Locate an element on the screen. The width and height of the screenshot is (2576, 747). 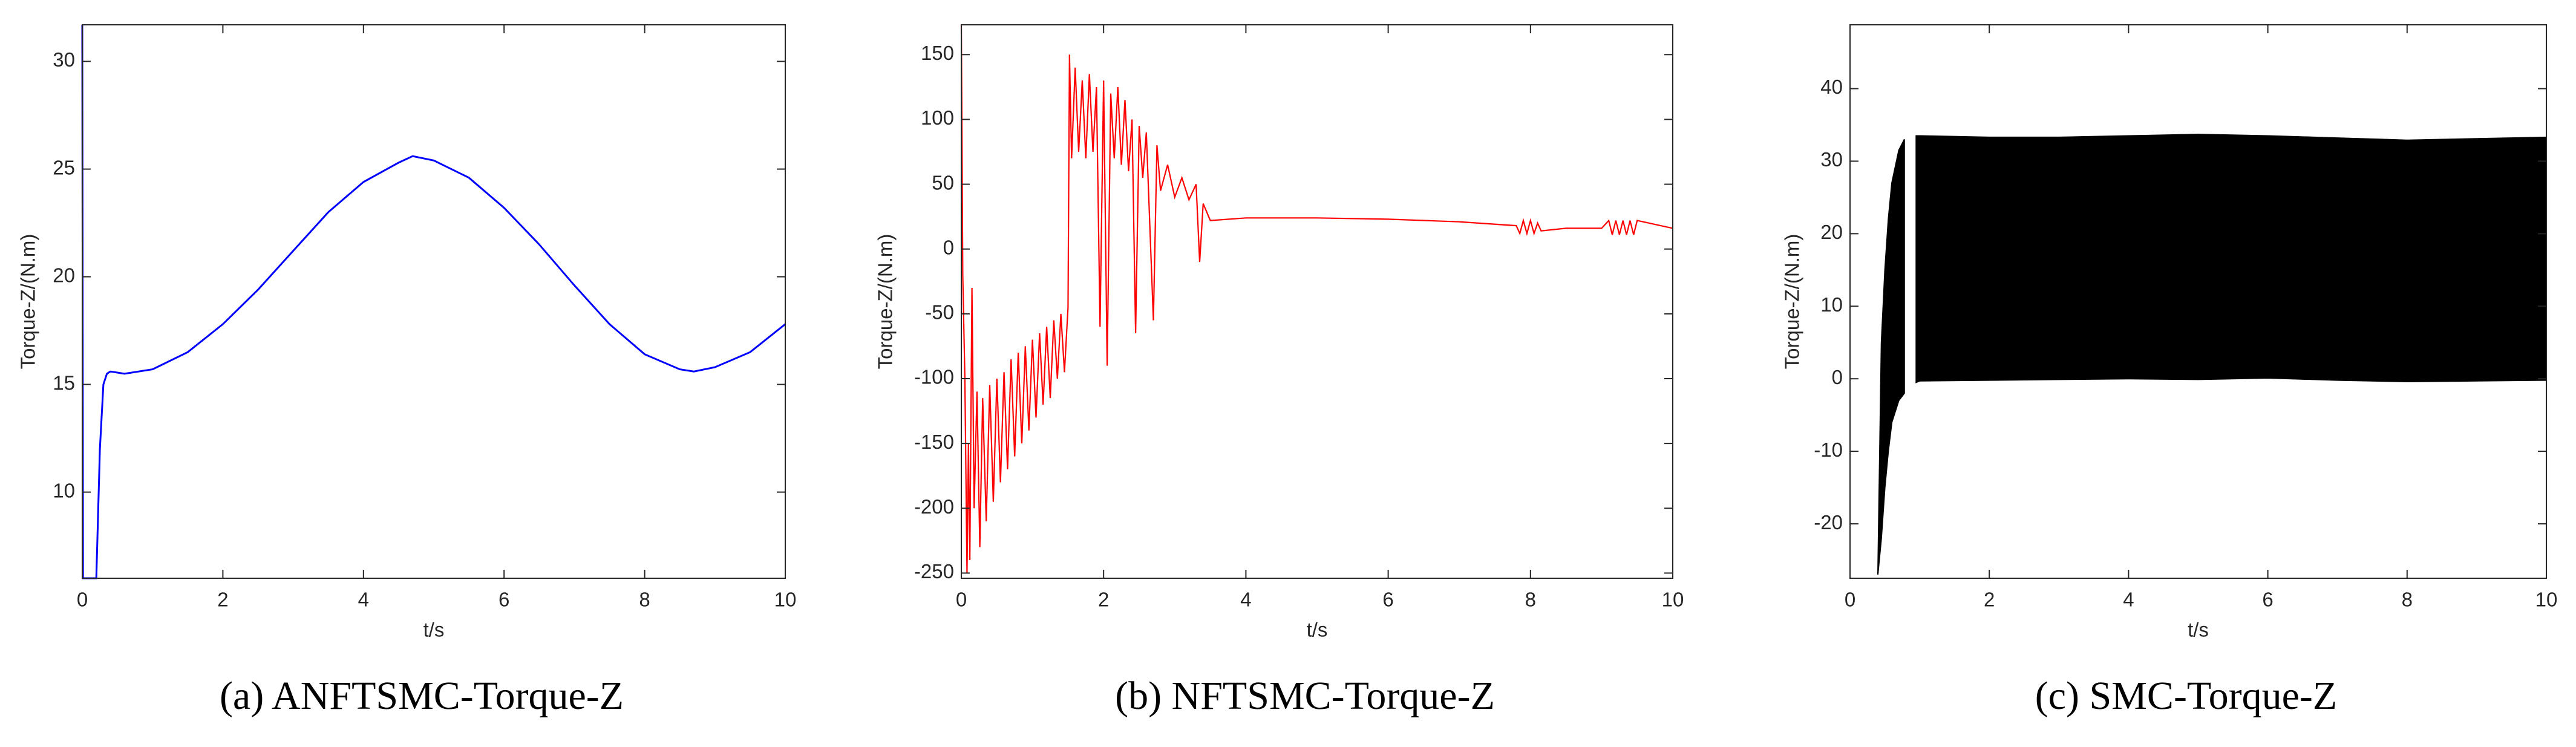
y-tick-label: 100 is located at coordinates (937, 117).